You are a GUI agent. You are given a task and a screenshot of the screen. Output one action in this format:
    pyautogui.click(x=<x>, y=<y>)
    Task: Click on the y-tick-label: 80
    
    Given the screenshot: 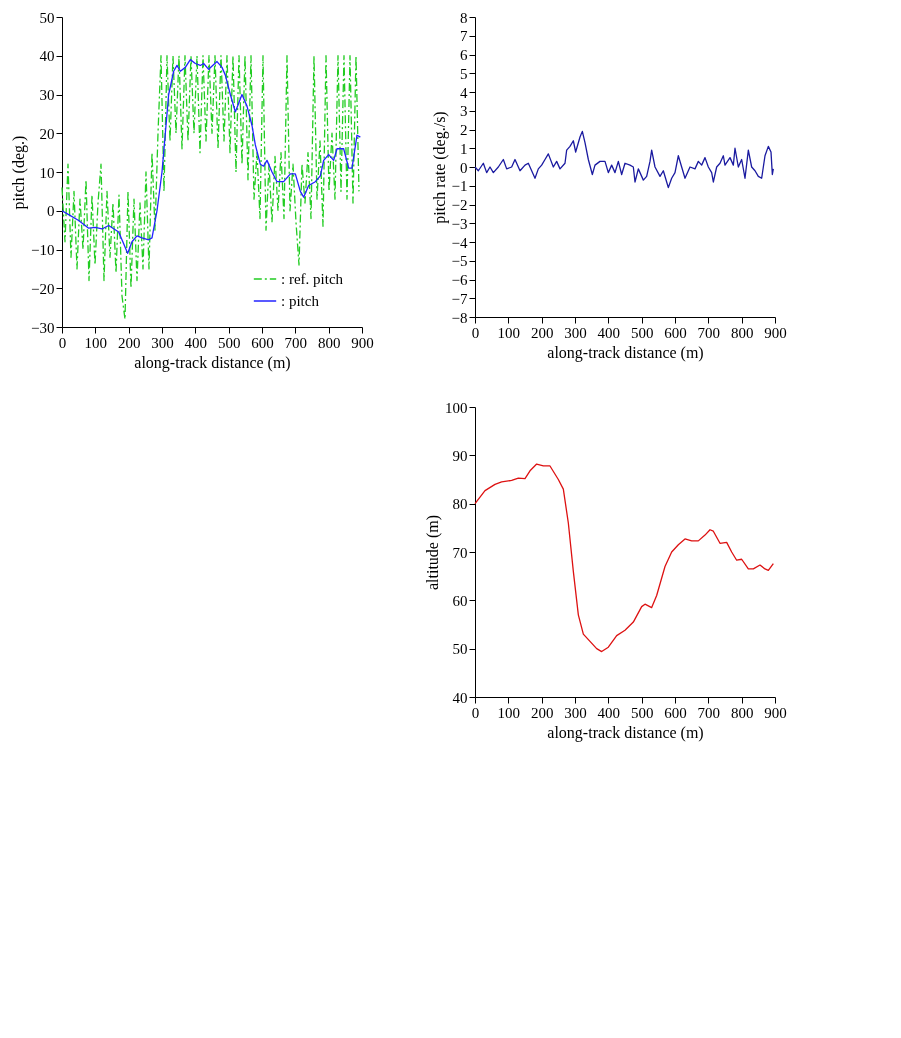 What is the action you would take?
    pyautogui.click(x=460, y=504)
    